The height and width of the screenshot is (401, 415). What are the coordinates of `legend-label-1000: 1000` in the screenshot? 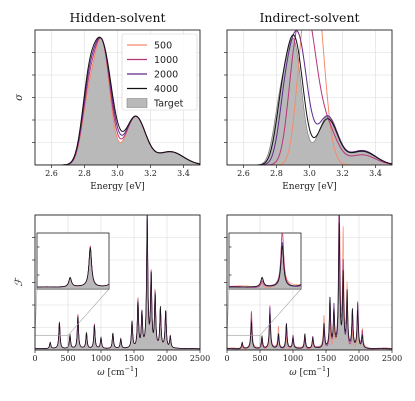 It's located at (166, 60).